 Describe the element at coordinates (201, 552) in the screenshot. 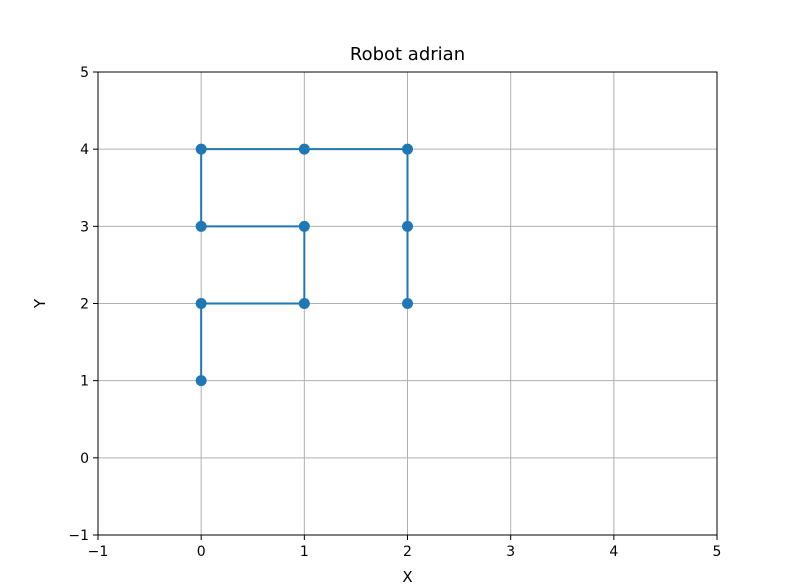

I see `x-tick-label: 0` at that location.